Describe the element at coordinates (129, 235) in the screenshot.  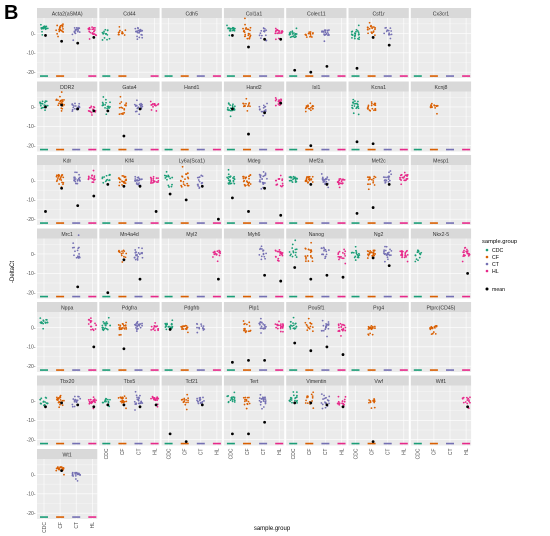
I see `facet-title: Mn4a4d` at that location.